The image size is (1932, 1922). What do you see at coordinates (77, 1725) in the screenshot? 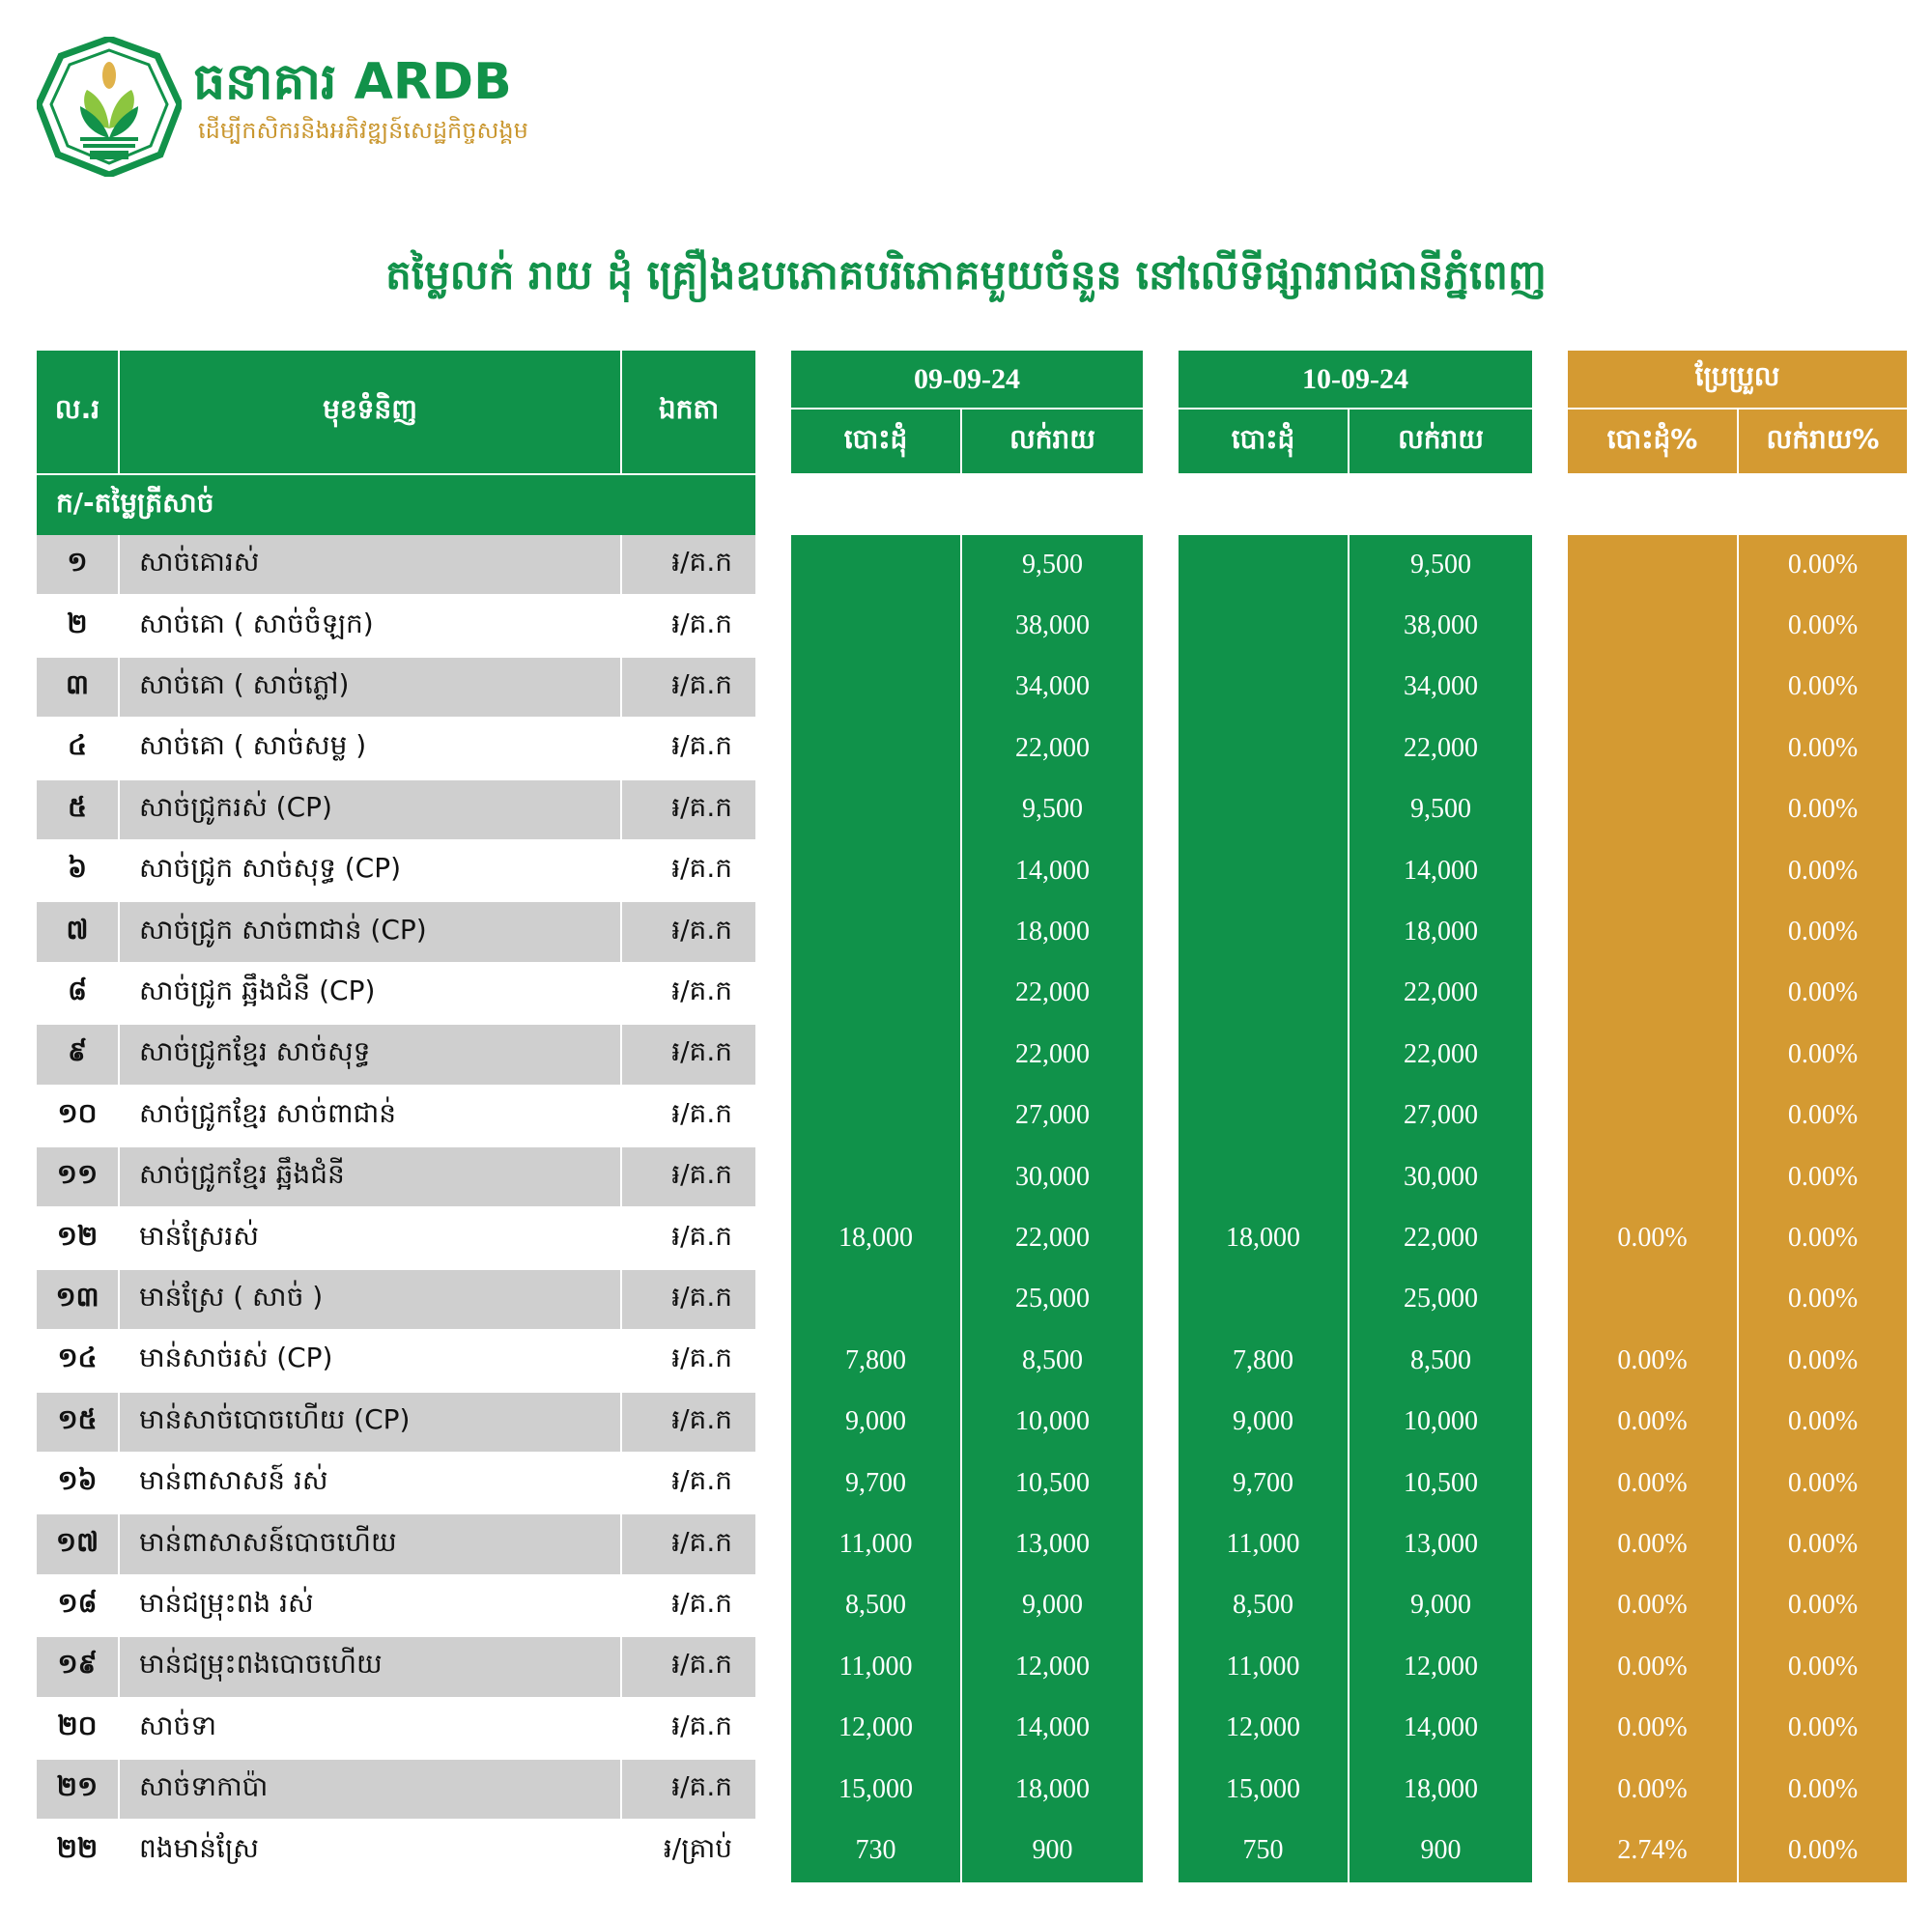
I see `row-number: ២០` at bounding box center [77, 1725].